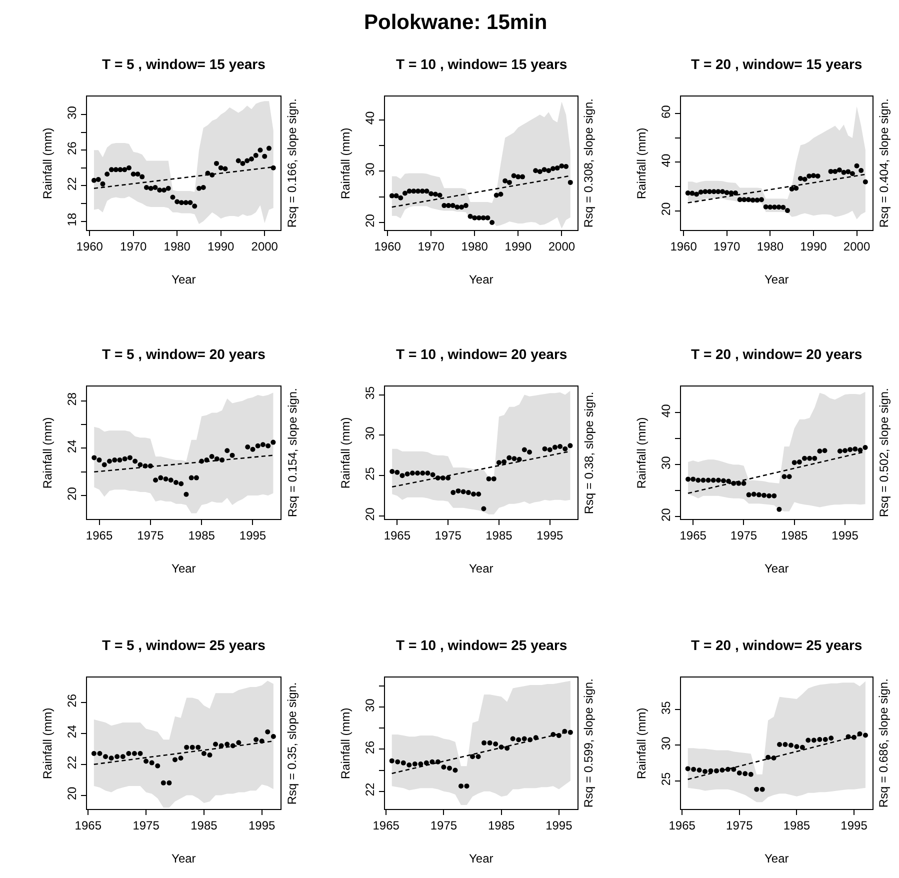 The image size is (899, 878). What do you see at coordinates (370, 393) in the screenshot?
I see `y-tick-label: 35` at bounding box center [370, 393].